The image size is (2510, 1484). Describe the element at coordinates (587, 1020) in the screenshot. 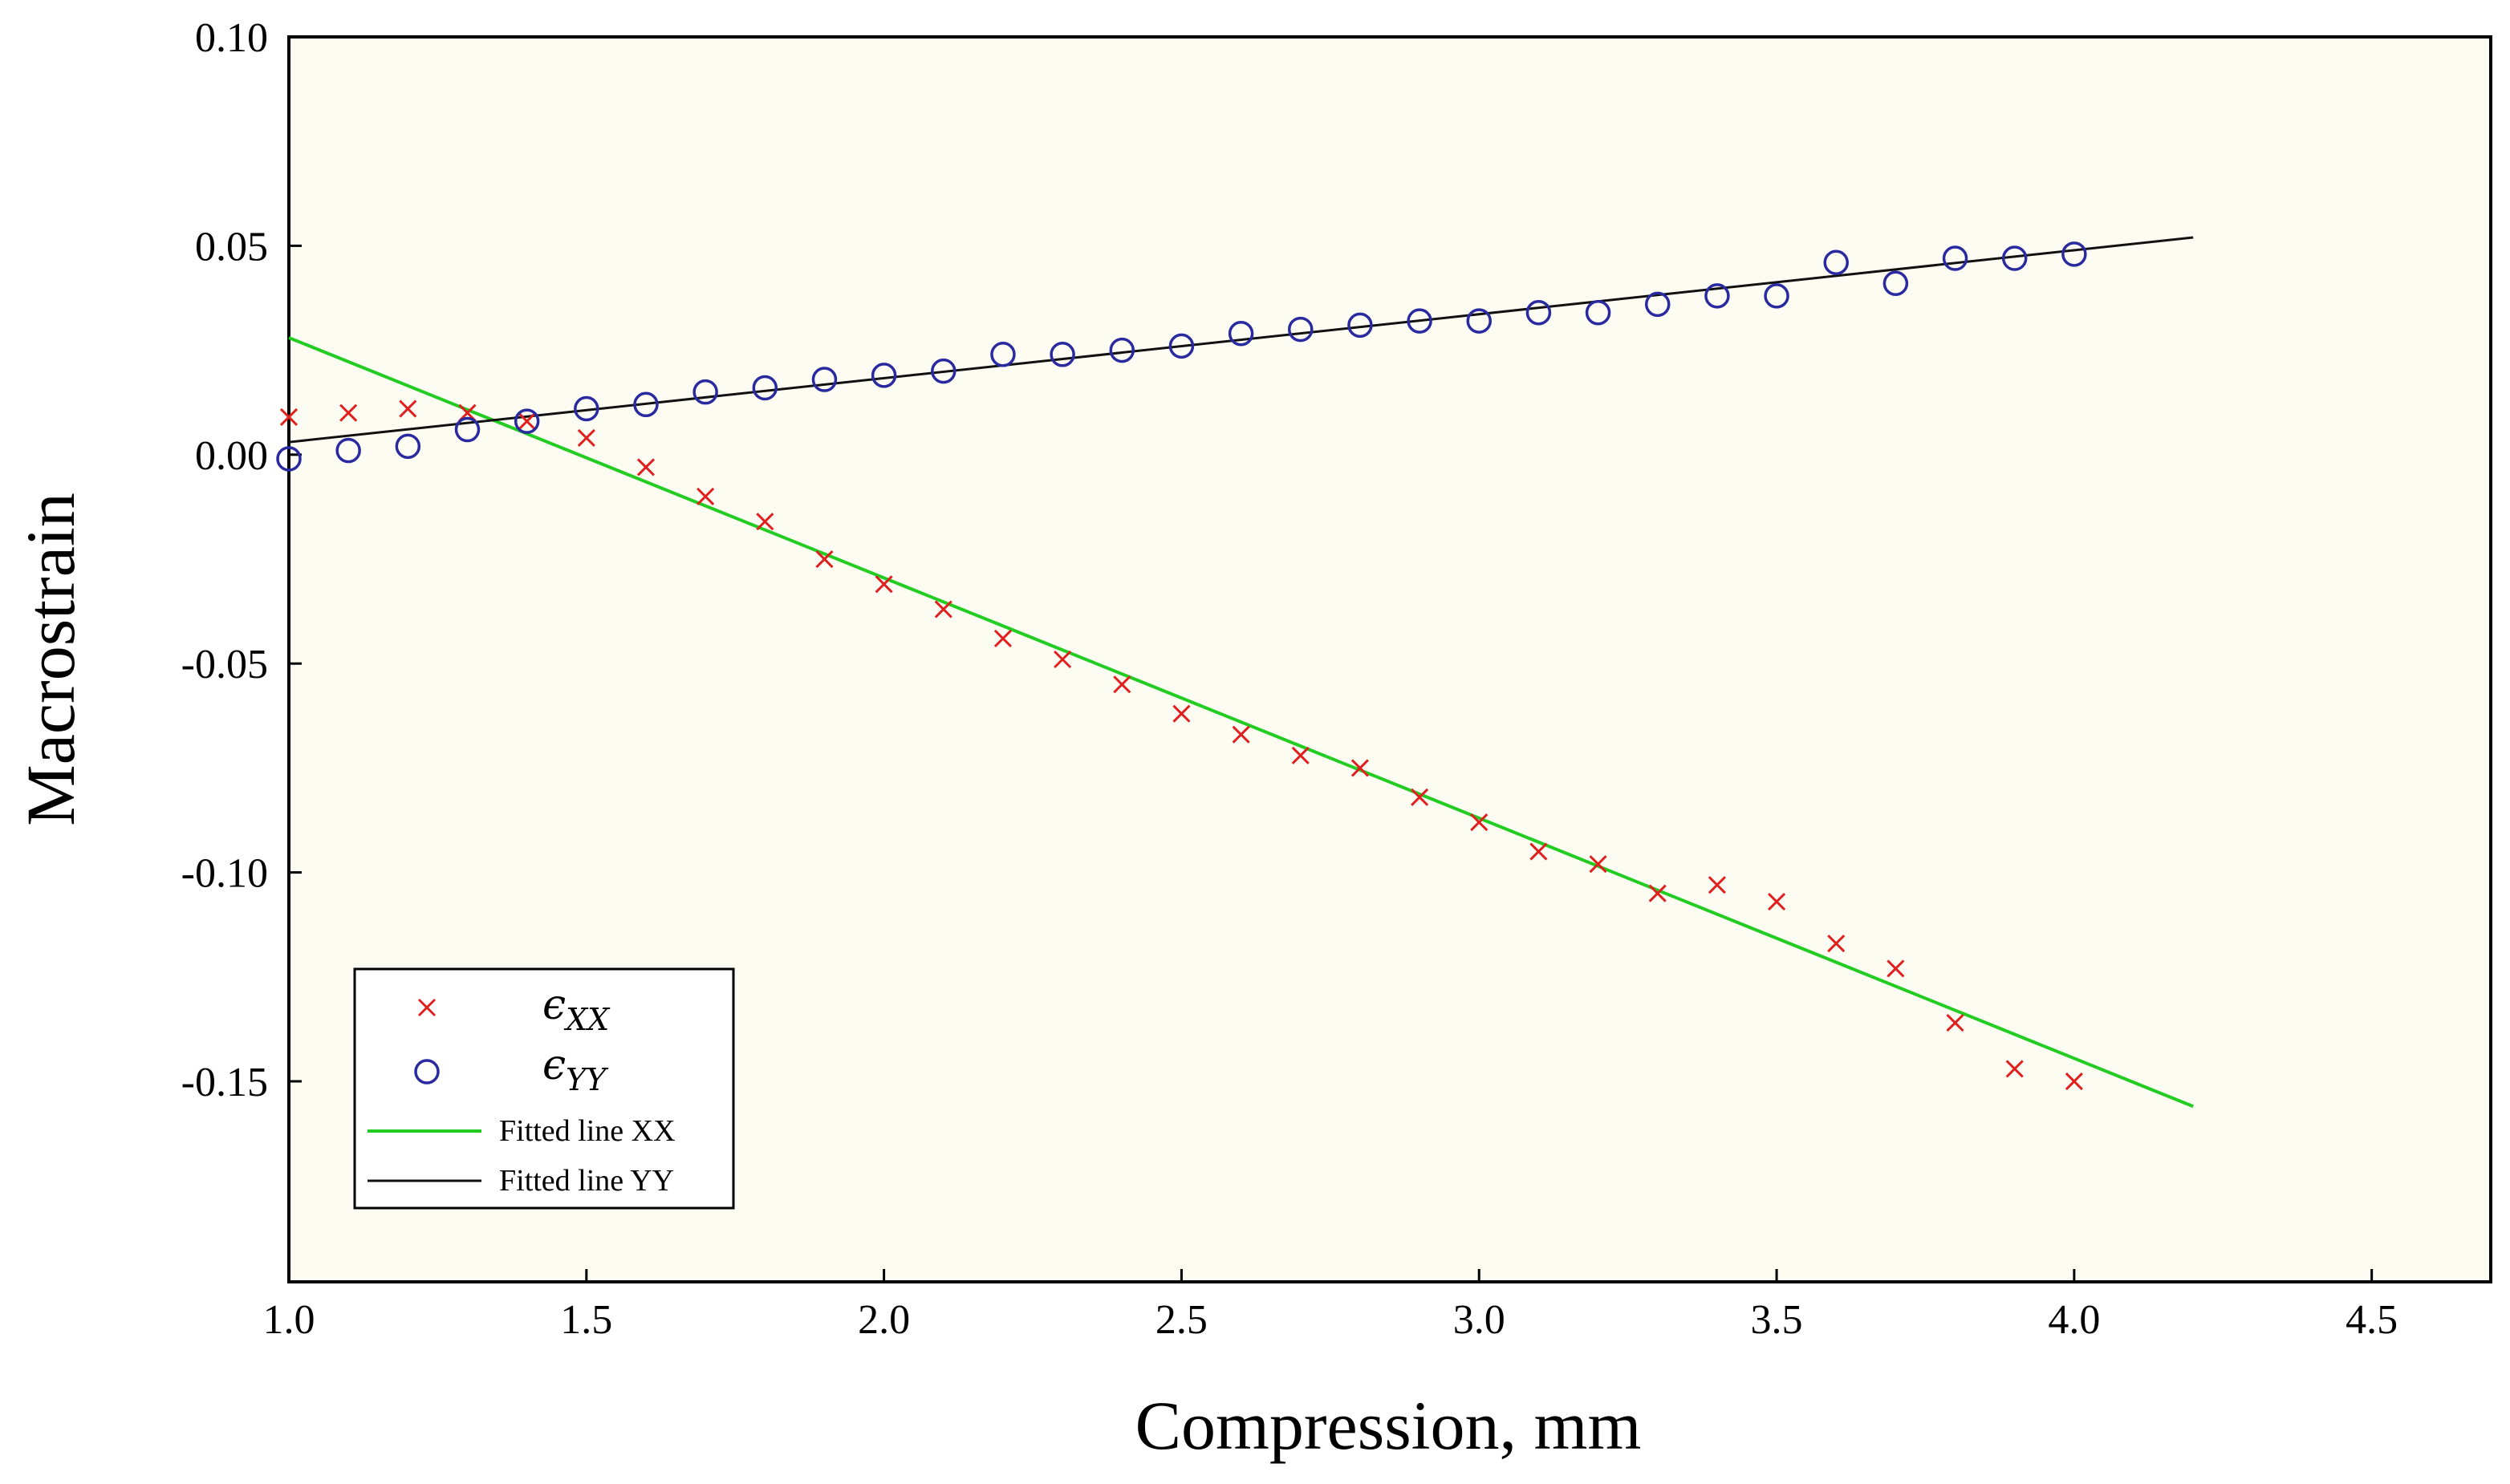

I see `legend-xx-subscript: XX` at that location.